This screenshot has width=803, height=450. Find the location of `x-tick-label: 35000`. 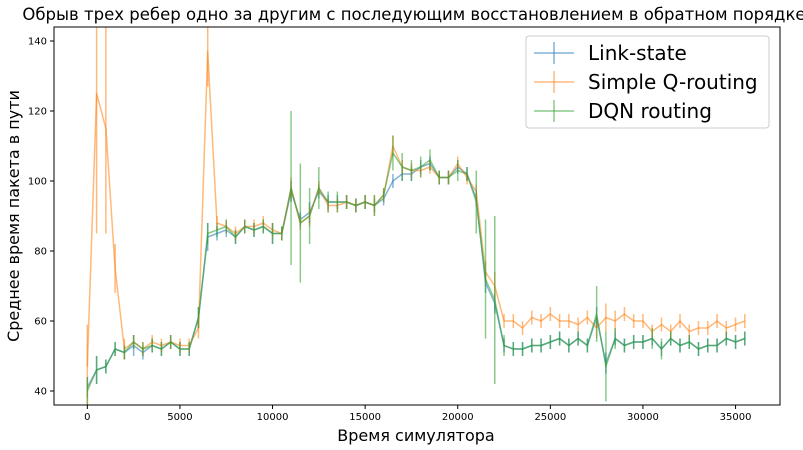

x-tick-label: 35000 is located at coordinates (736, 417).